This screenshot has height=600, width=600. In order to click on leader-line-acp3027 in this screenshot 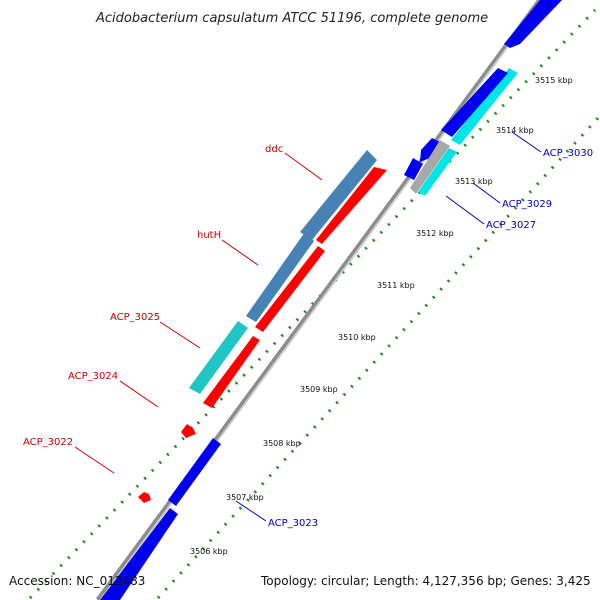, I will do `click(465, 210)`.